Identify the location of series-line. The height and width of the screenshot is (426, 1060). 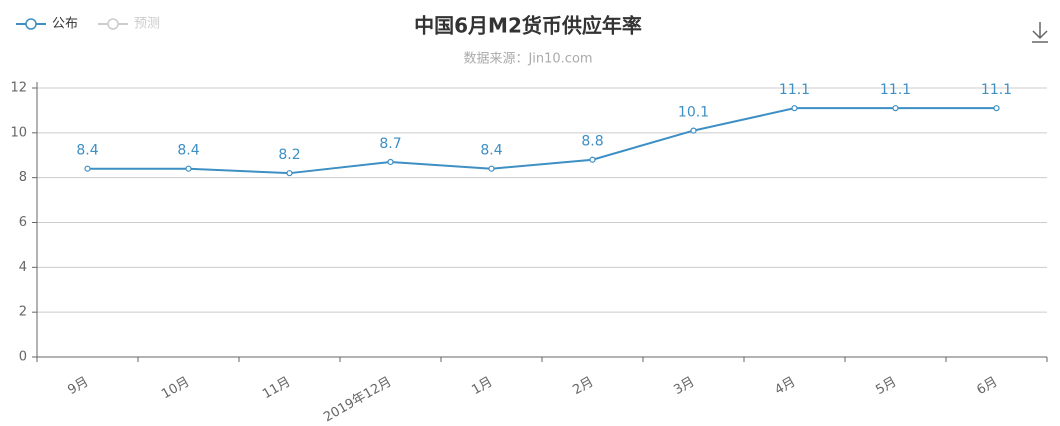
(542, 141).